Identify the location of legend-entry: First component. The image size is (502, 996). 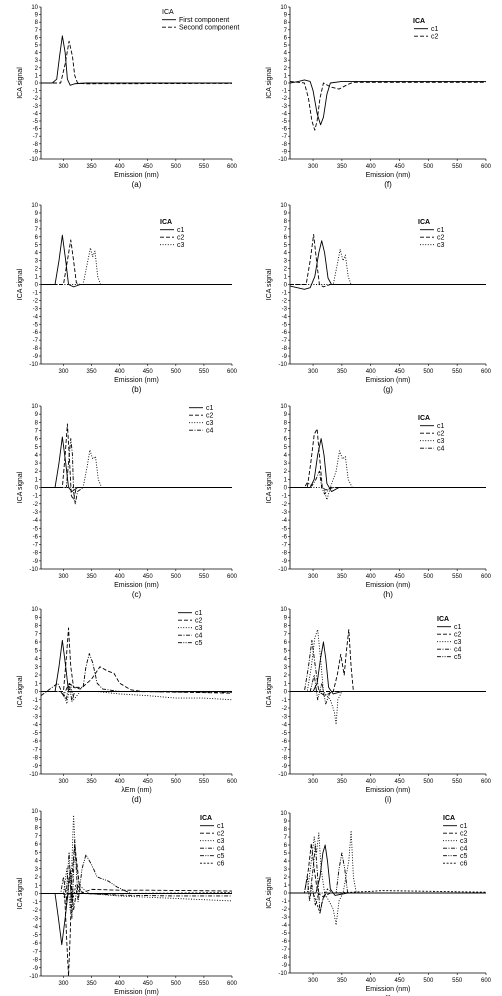
(204, 20).